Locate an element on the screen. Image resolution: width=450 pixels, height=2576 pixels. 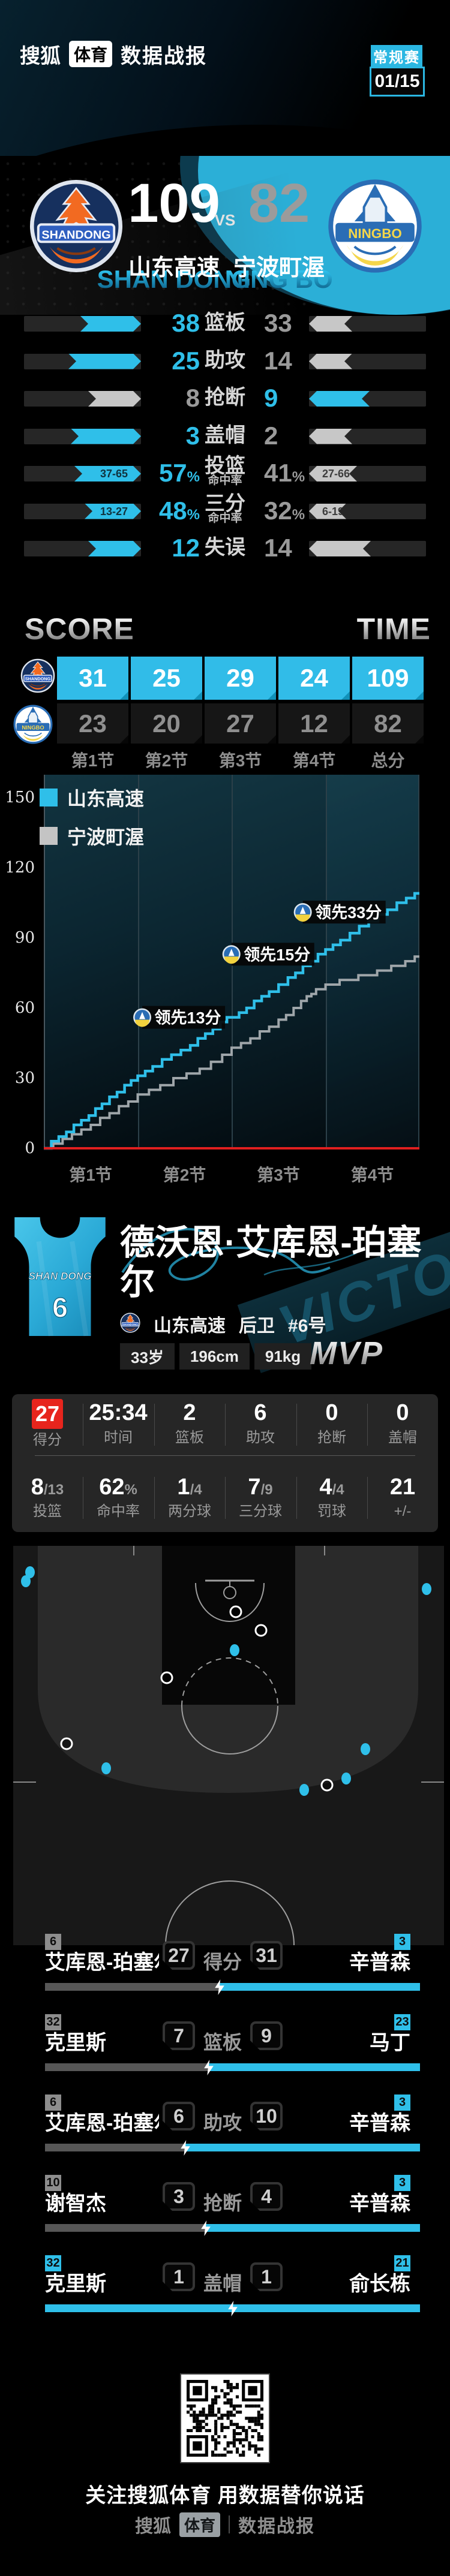
leader-stat-label: 抢断 is located at coordinates (223, 2203).